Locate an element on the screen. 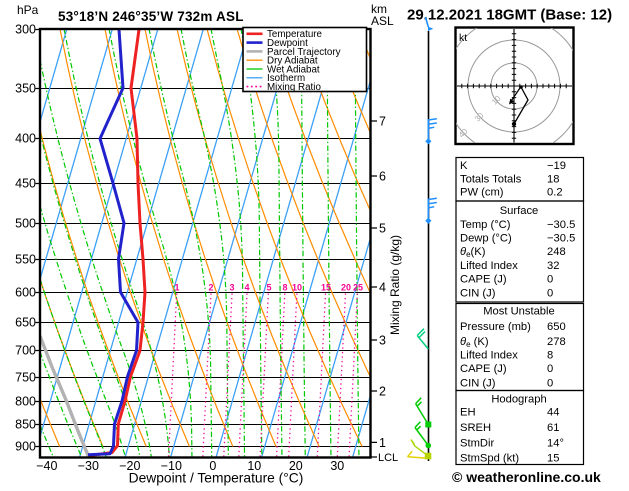 Image resolution: width=629 pixels, height=491 pixels. svg-text: Most Unstable is located at coordinates (519, 312).